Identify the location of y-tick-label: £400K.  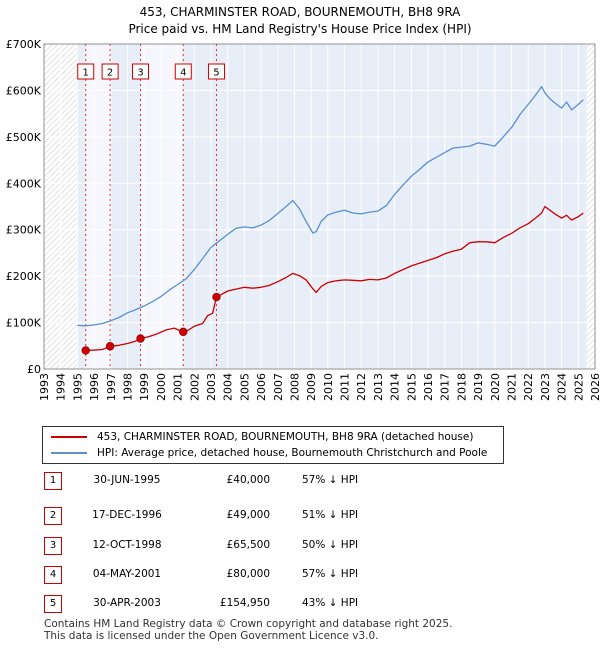
(24, 183).